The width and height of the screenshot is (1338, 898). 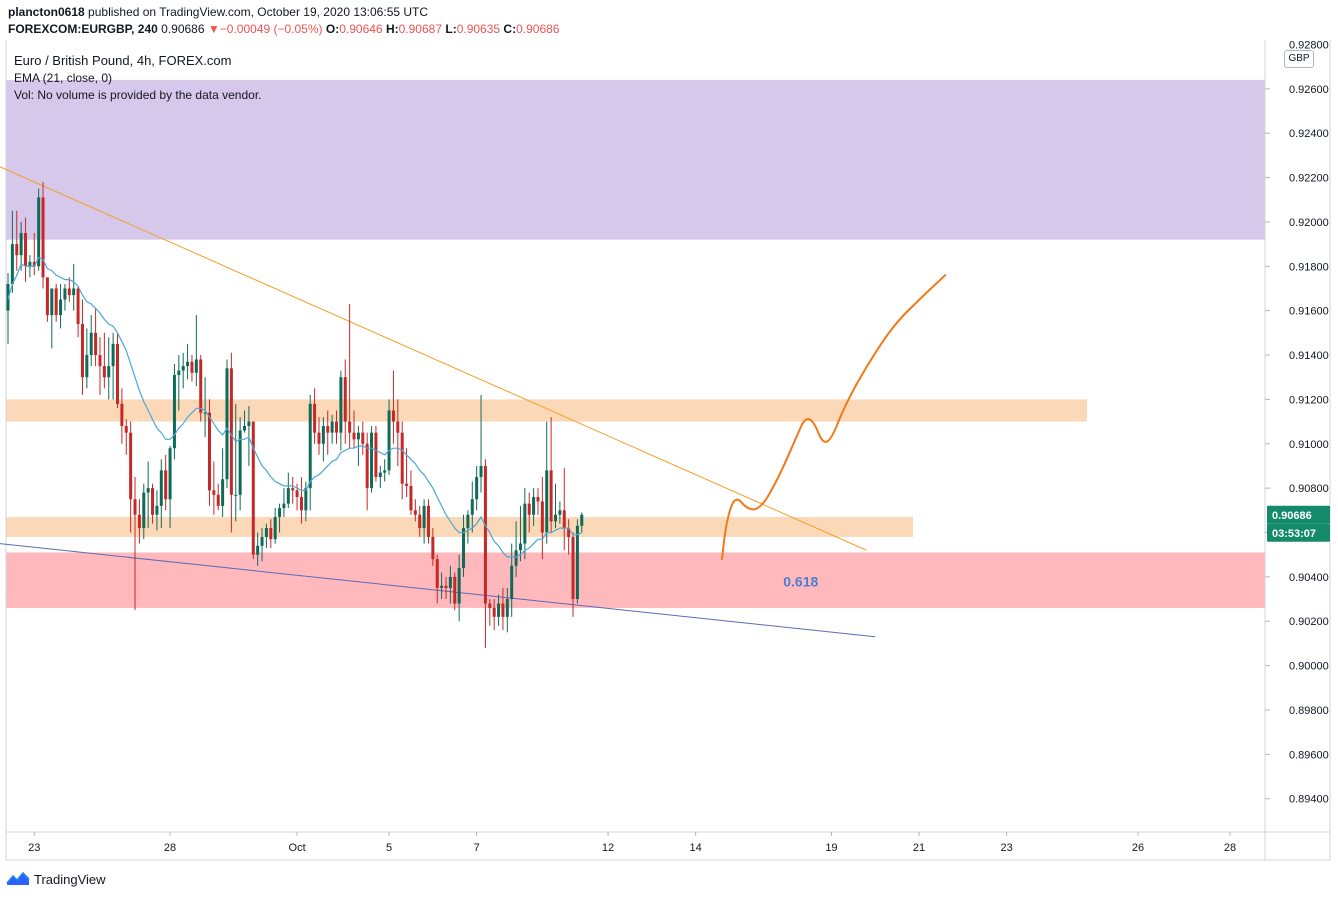 I want to click on ema-legend: EMA (21, close, 0), so click(x=63, y=78).